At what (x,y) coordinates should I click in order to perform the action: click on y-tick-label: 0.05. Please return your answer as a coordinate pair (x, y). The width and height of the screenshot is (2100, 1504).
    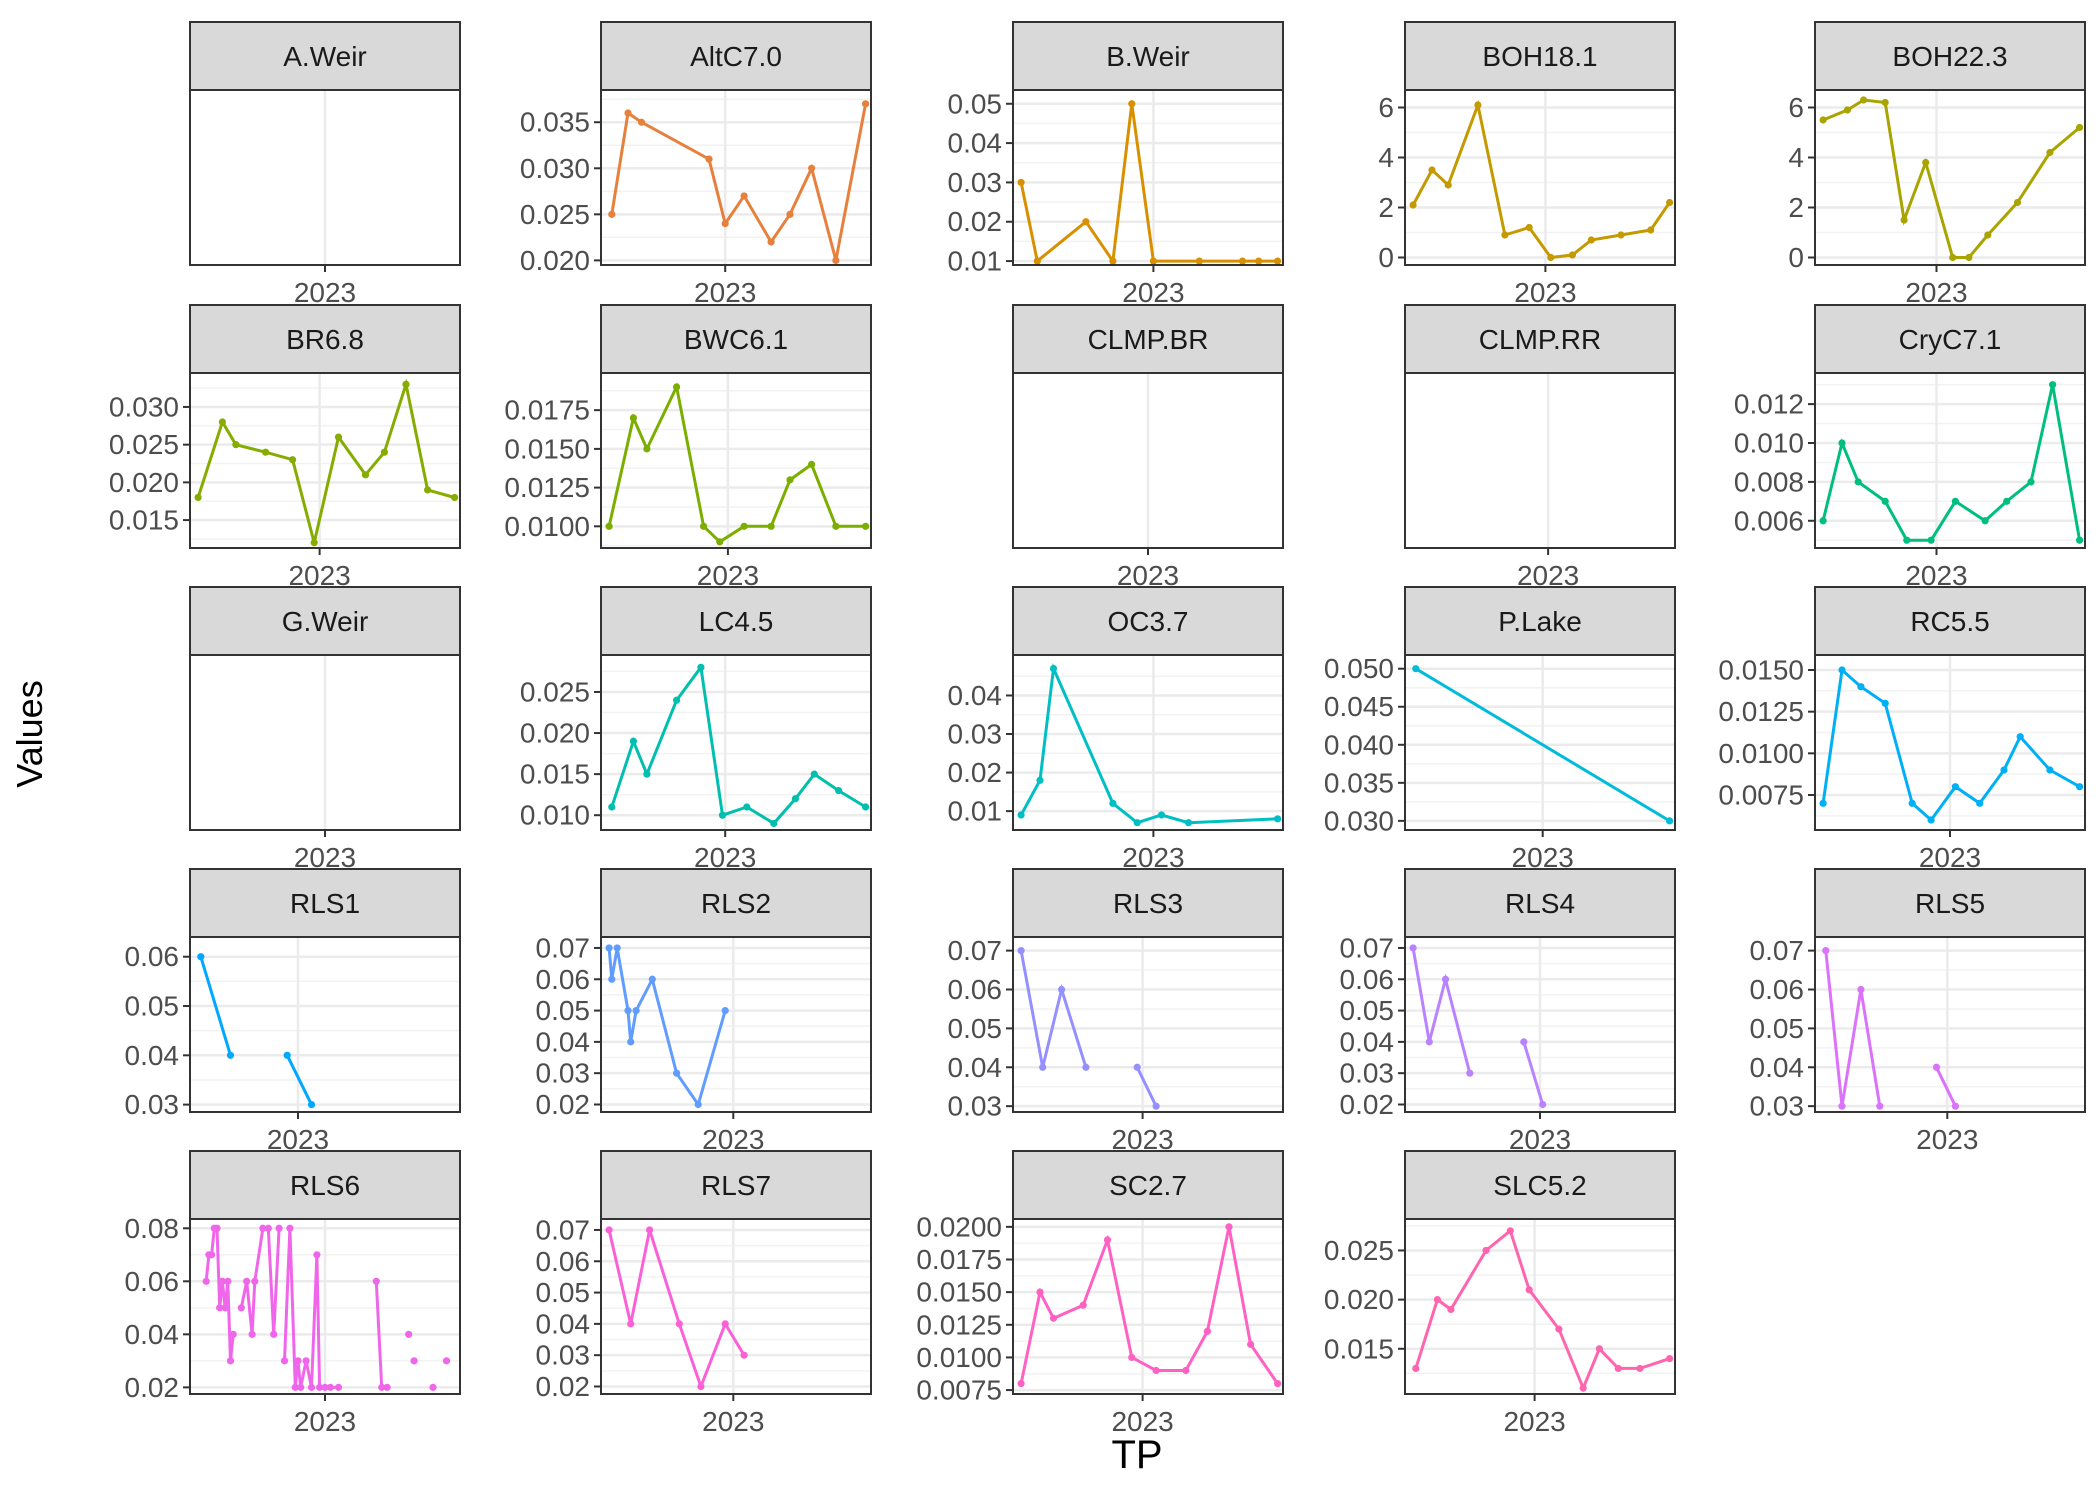
    Looking at the image, I should click on (1367, 1010).